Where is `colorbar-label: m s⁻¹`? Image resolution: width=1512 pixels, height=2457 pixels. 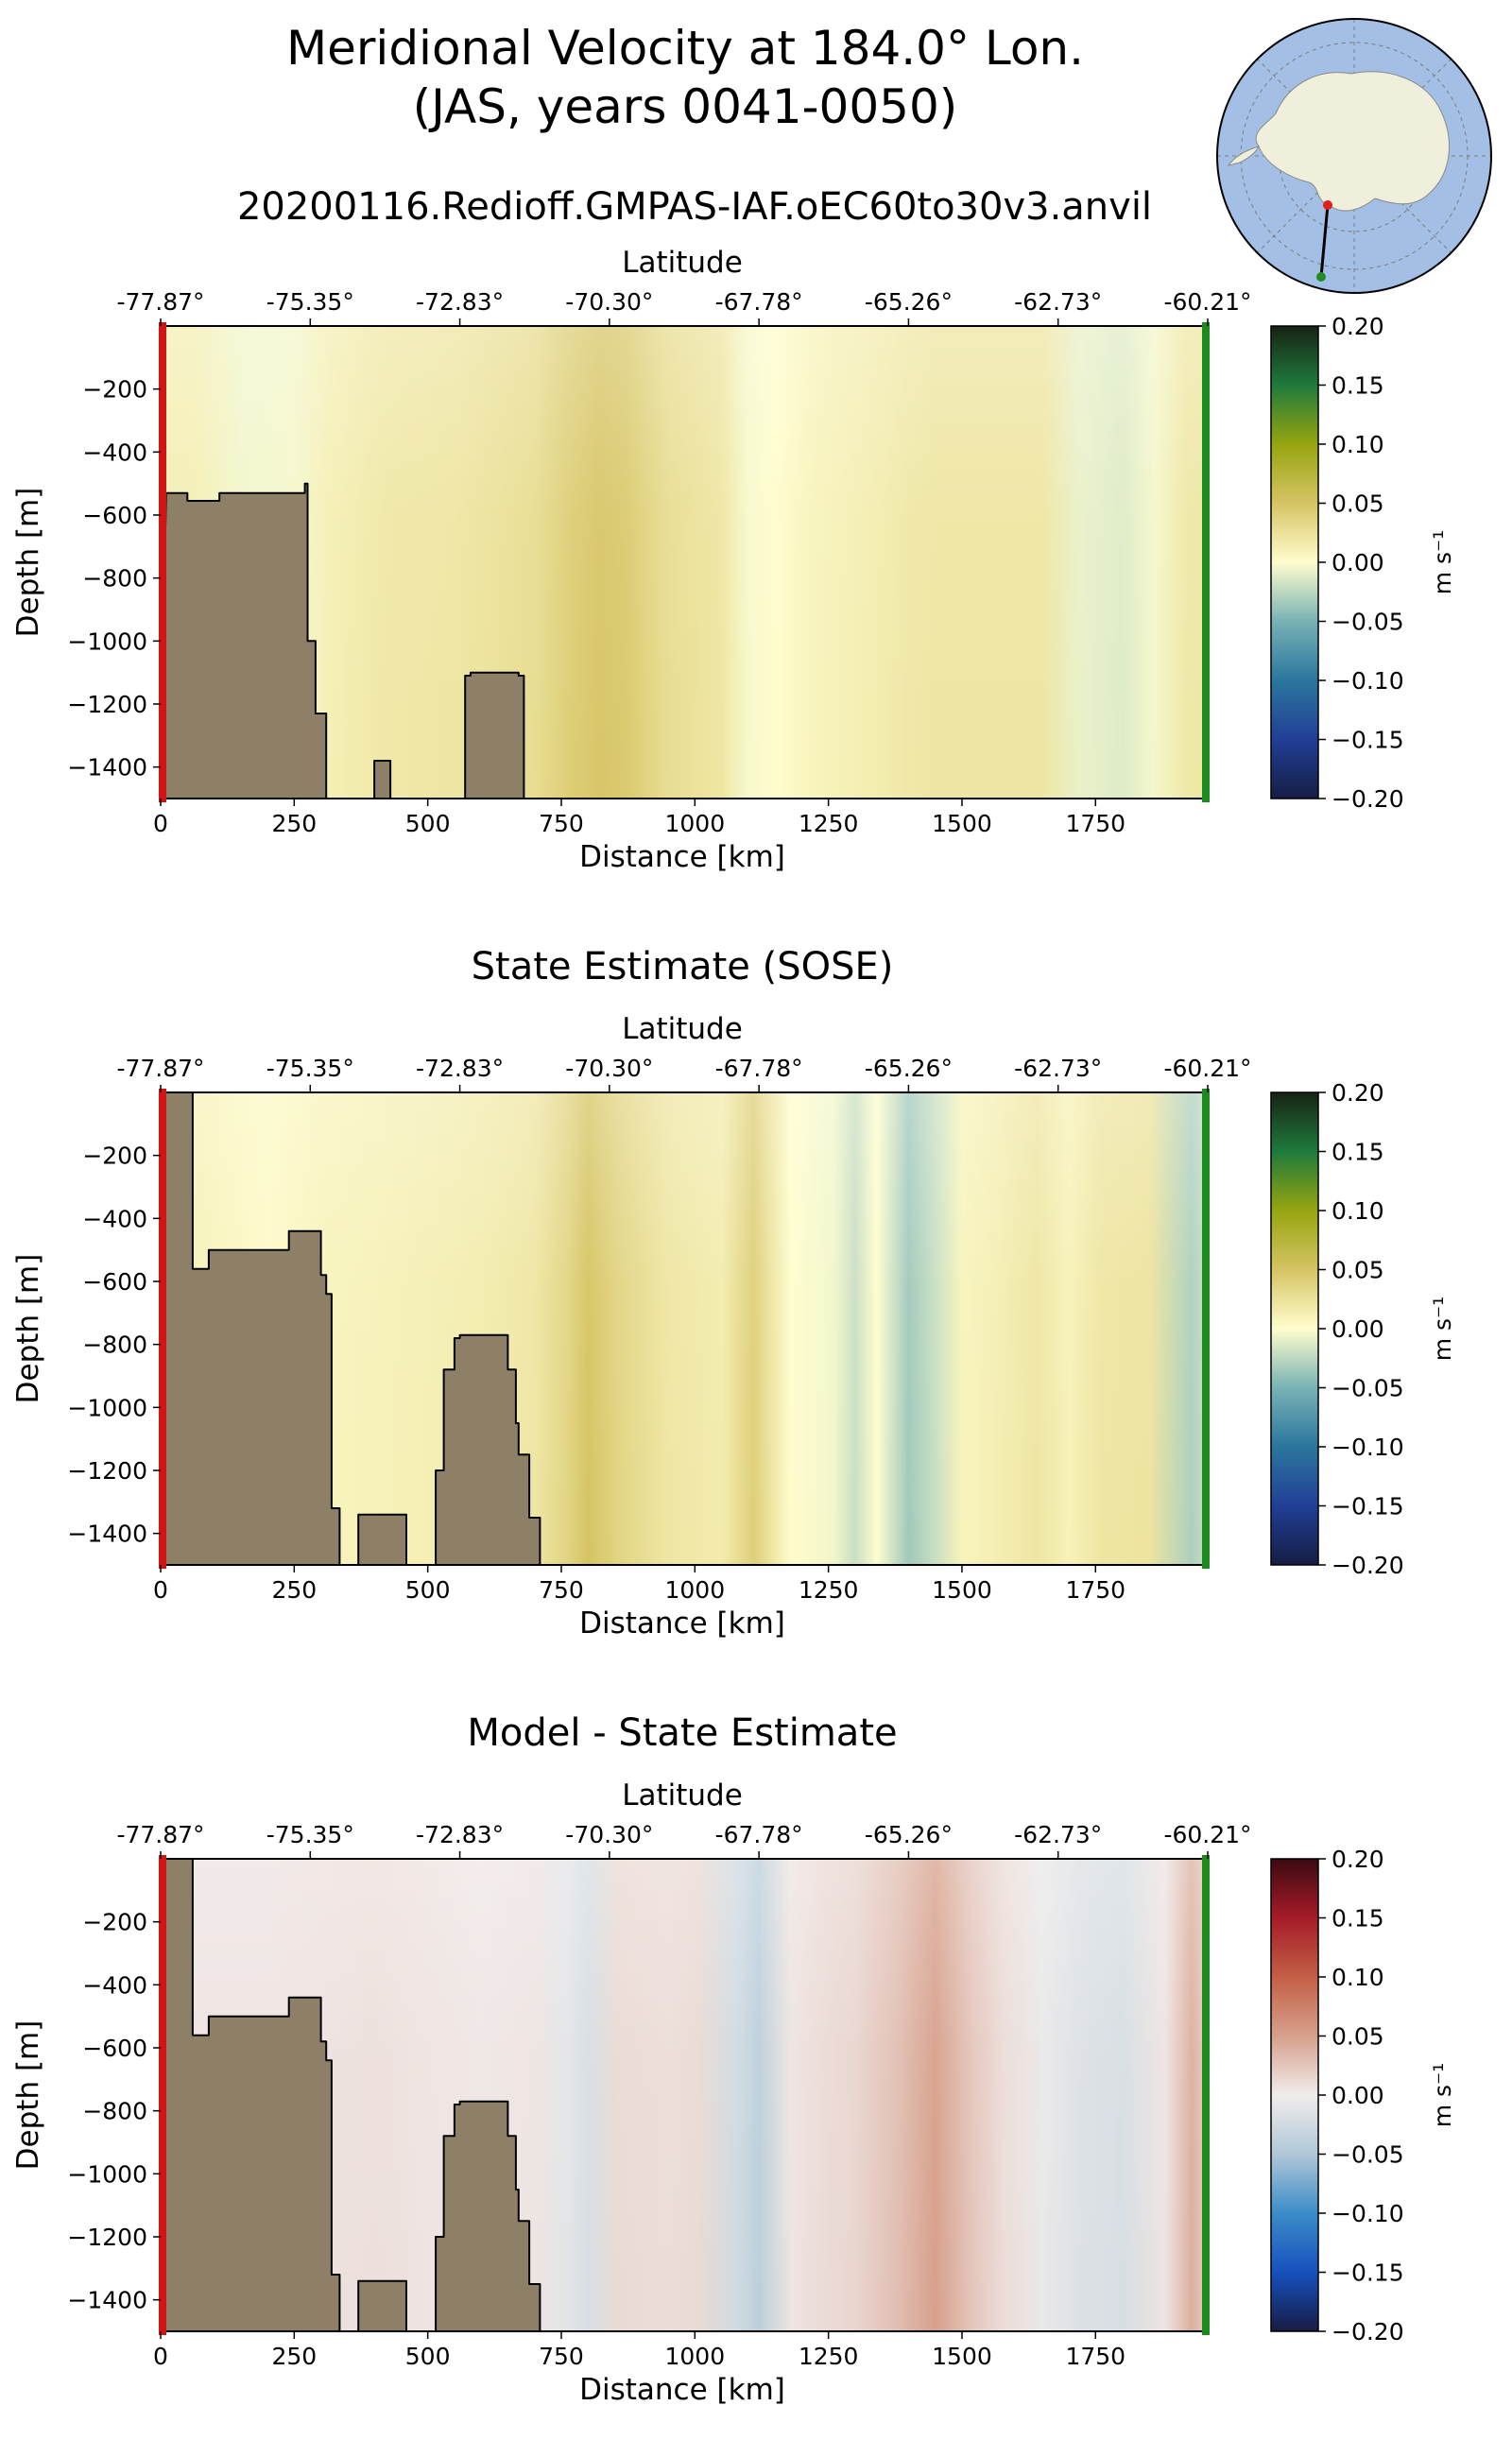 colorbar-label: m s⁻¹ is located at coordinates (1442, 2095).